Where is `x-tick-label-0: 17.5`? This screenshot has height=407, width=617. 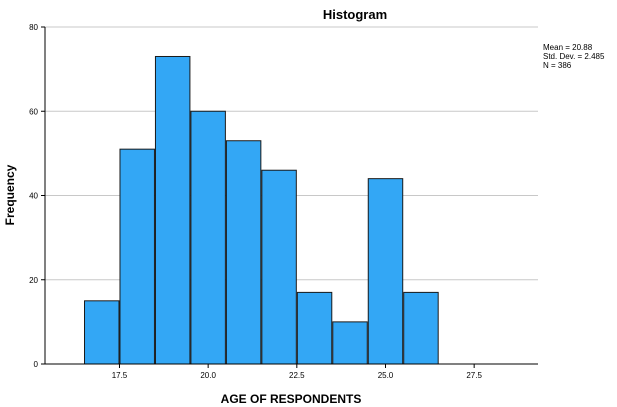 x-tick-label-0: 17.5 is located at coordinates (120, 375).